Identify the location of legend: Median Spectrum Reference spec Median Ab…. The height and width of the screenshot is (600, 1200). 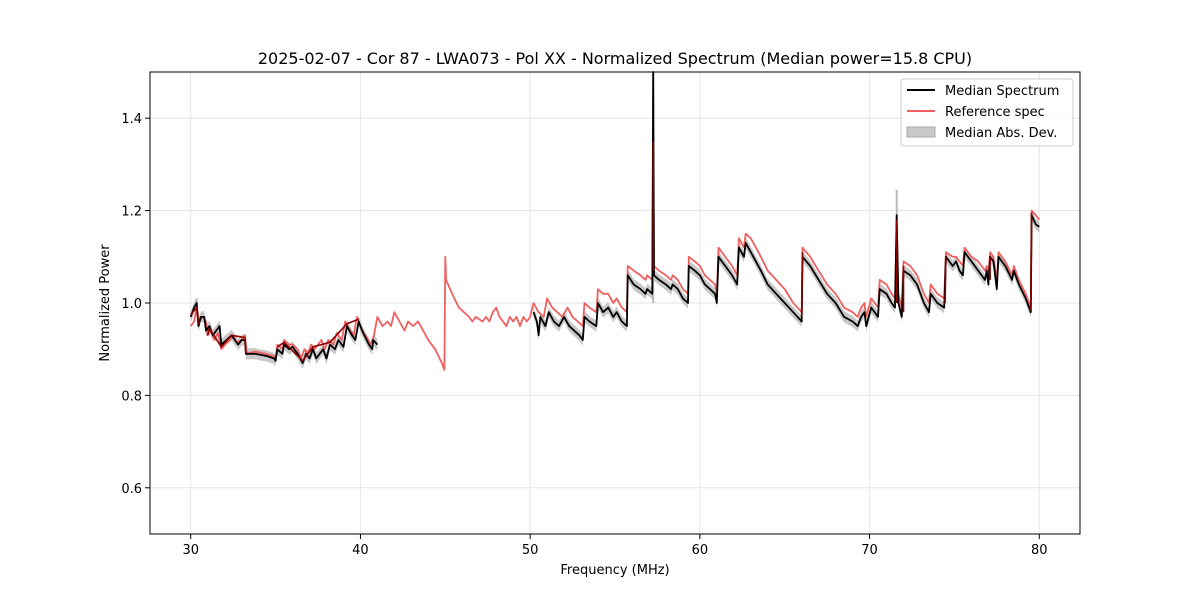
(987, 112).